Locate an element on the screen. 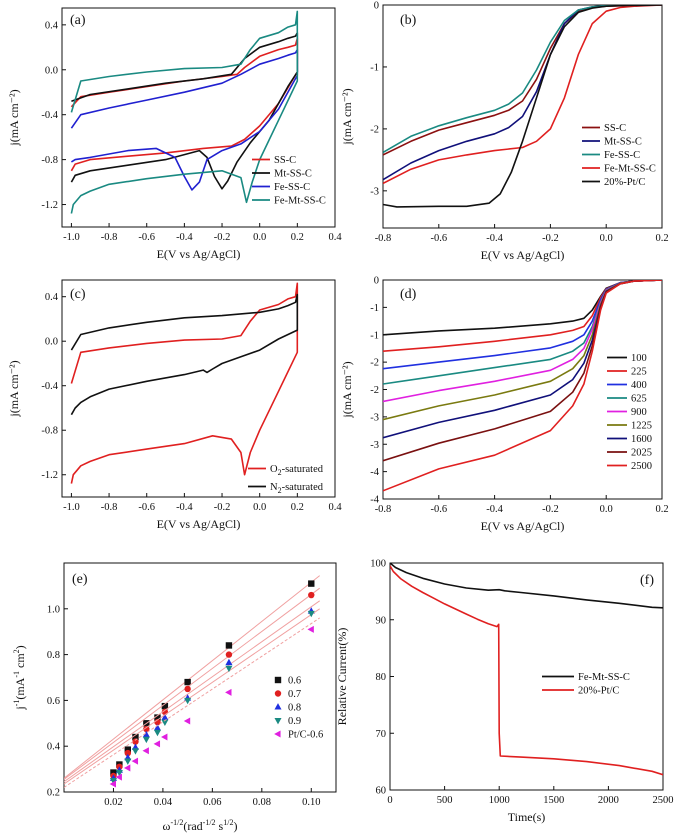 The height and width of the screenshot is (836, 675). legend-label: 225 is located at coordinates (639, 372).